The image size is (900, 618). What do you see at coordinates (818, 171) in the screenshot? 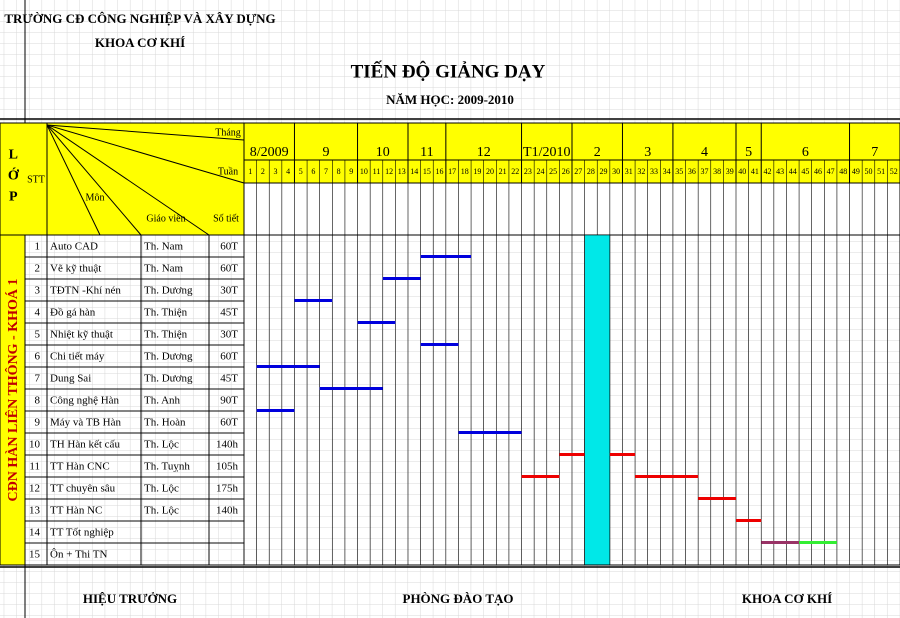
I see `week-label: 46` at bounding box center [818, 171].